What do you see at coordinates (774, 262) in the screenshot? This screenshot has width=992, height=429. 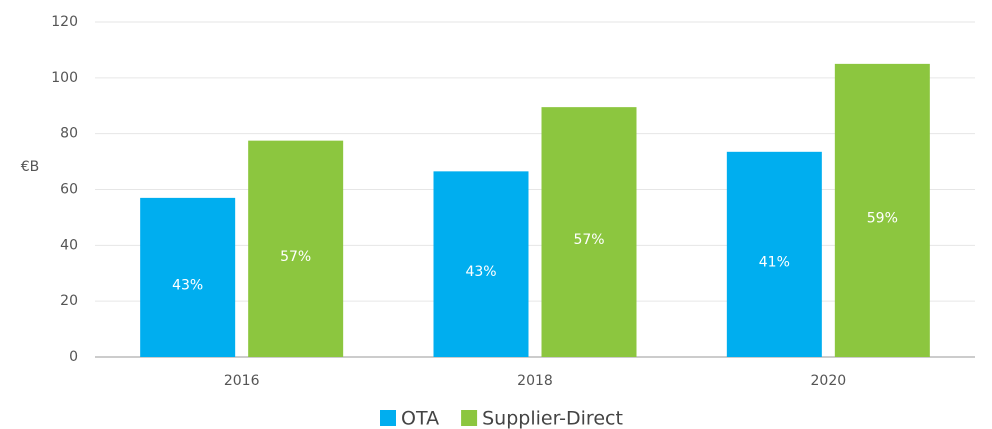 I see `data-label: 41%` at bounding box center [774, 262].